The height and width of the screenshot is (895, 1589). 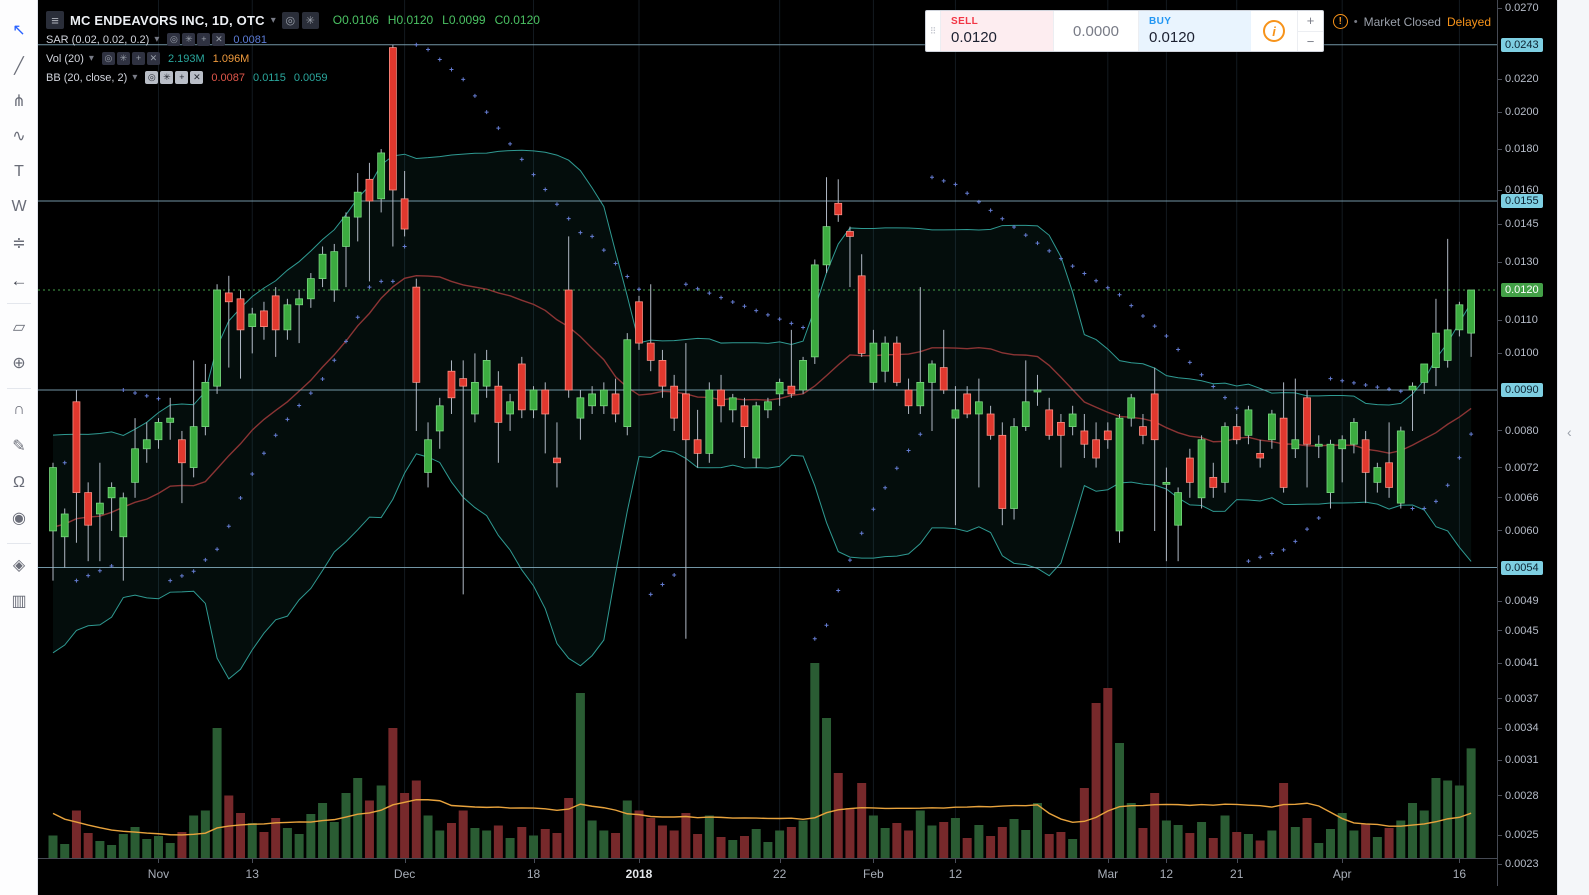 I want to click on time-axis-label: 16, so click(x=1459, y=874).